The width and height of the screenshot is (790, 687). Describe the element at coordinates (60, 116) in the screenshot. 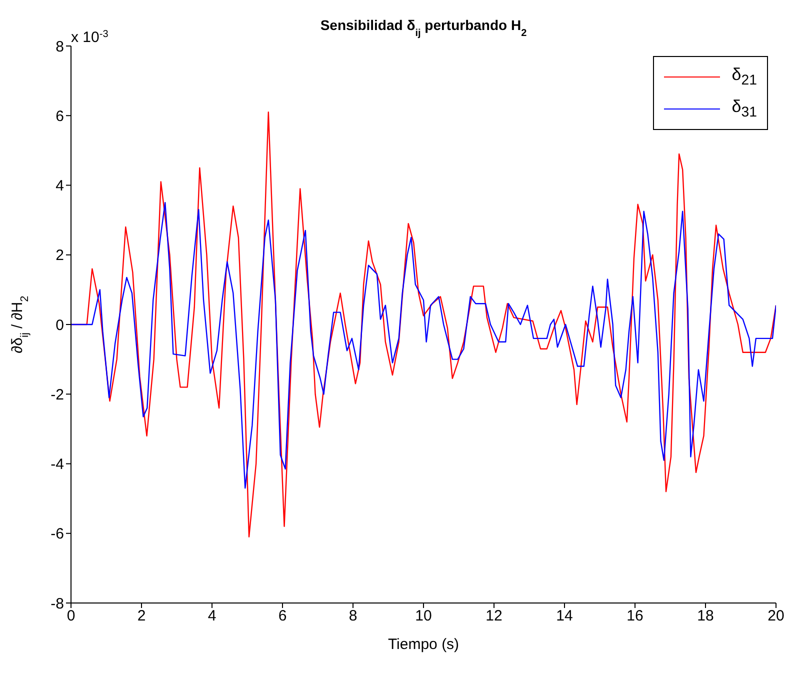

I see `y-tick-label: 6` at that location.